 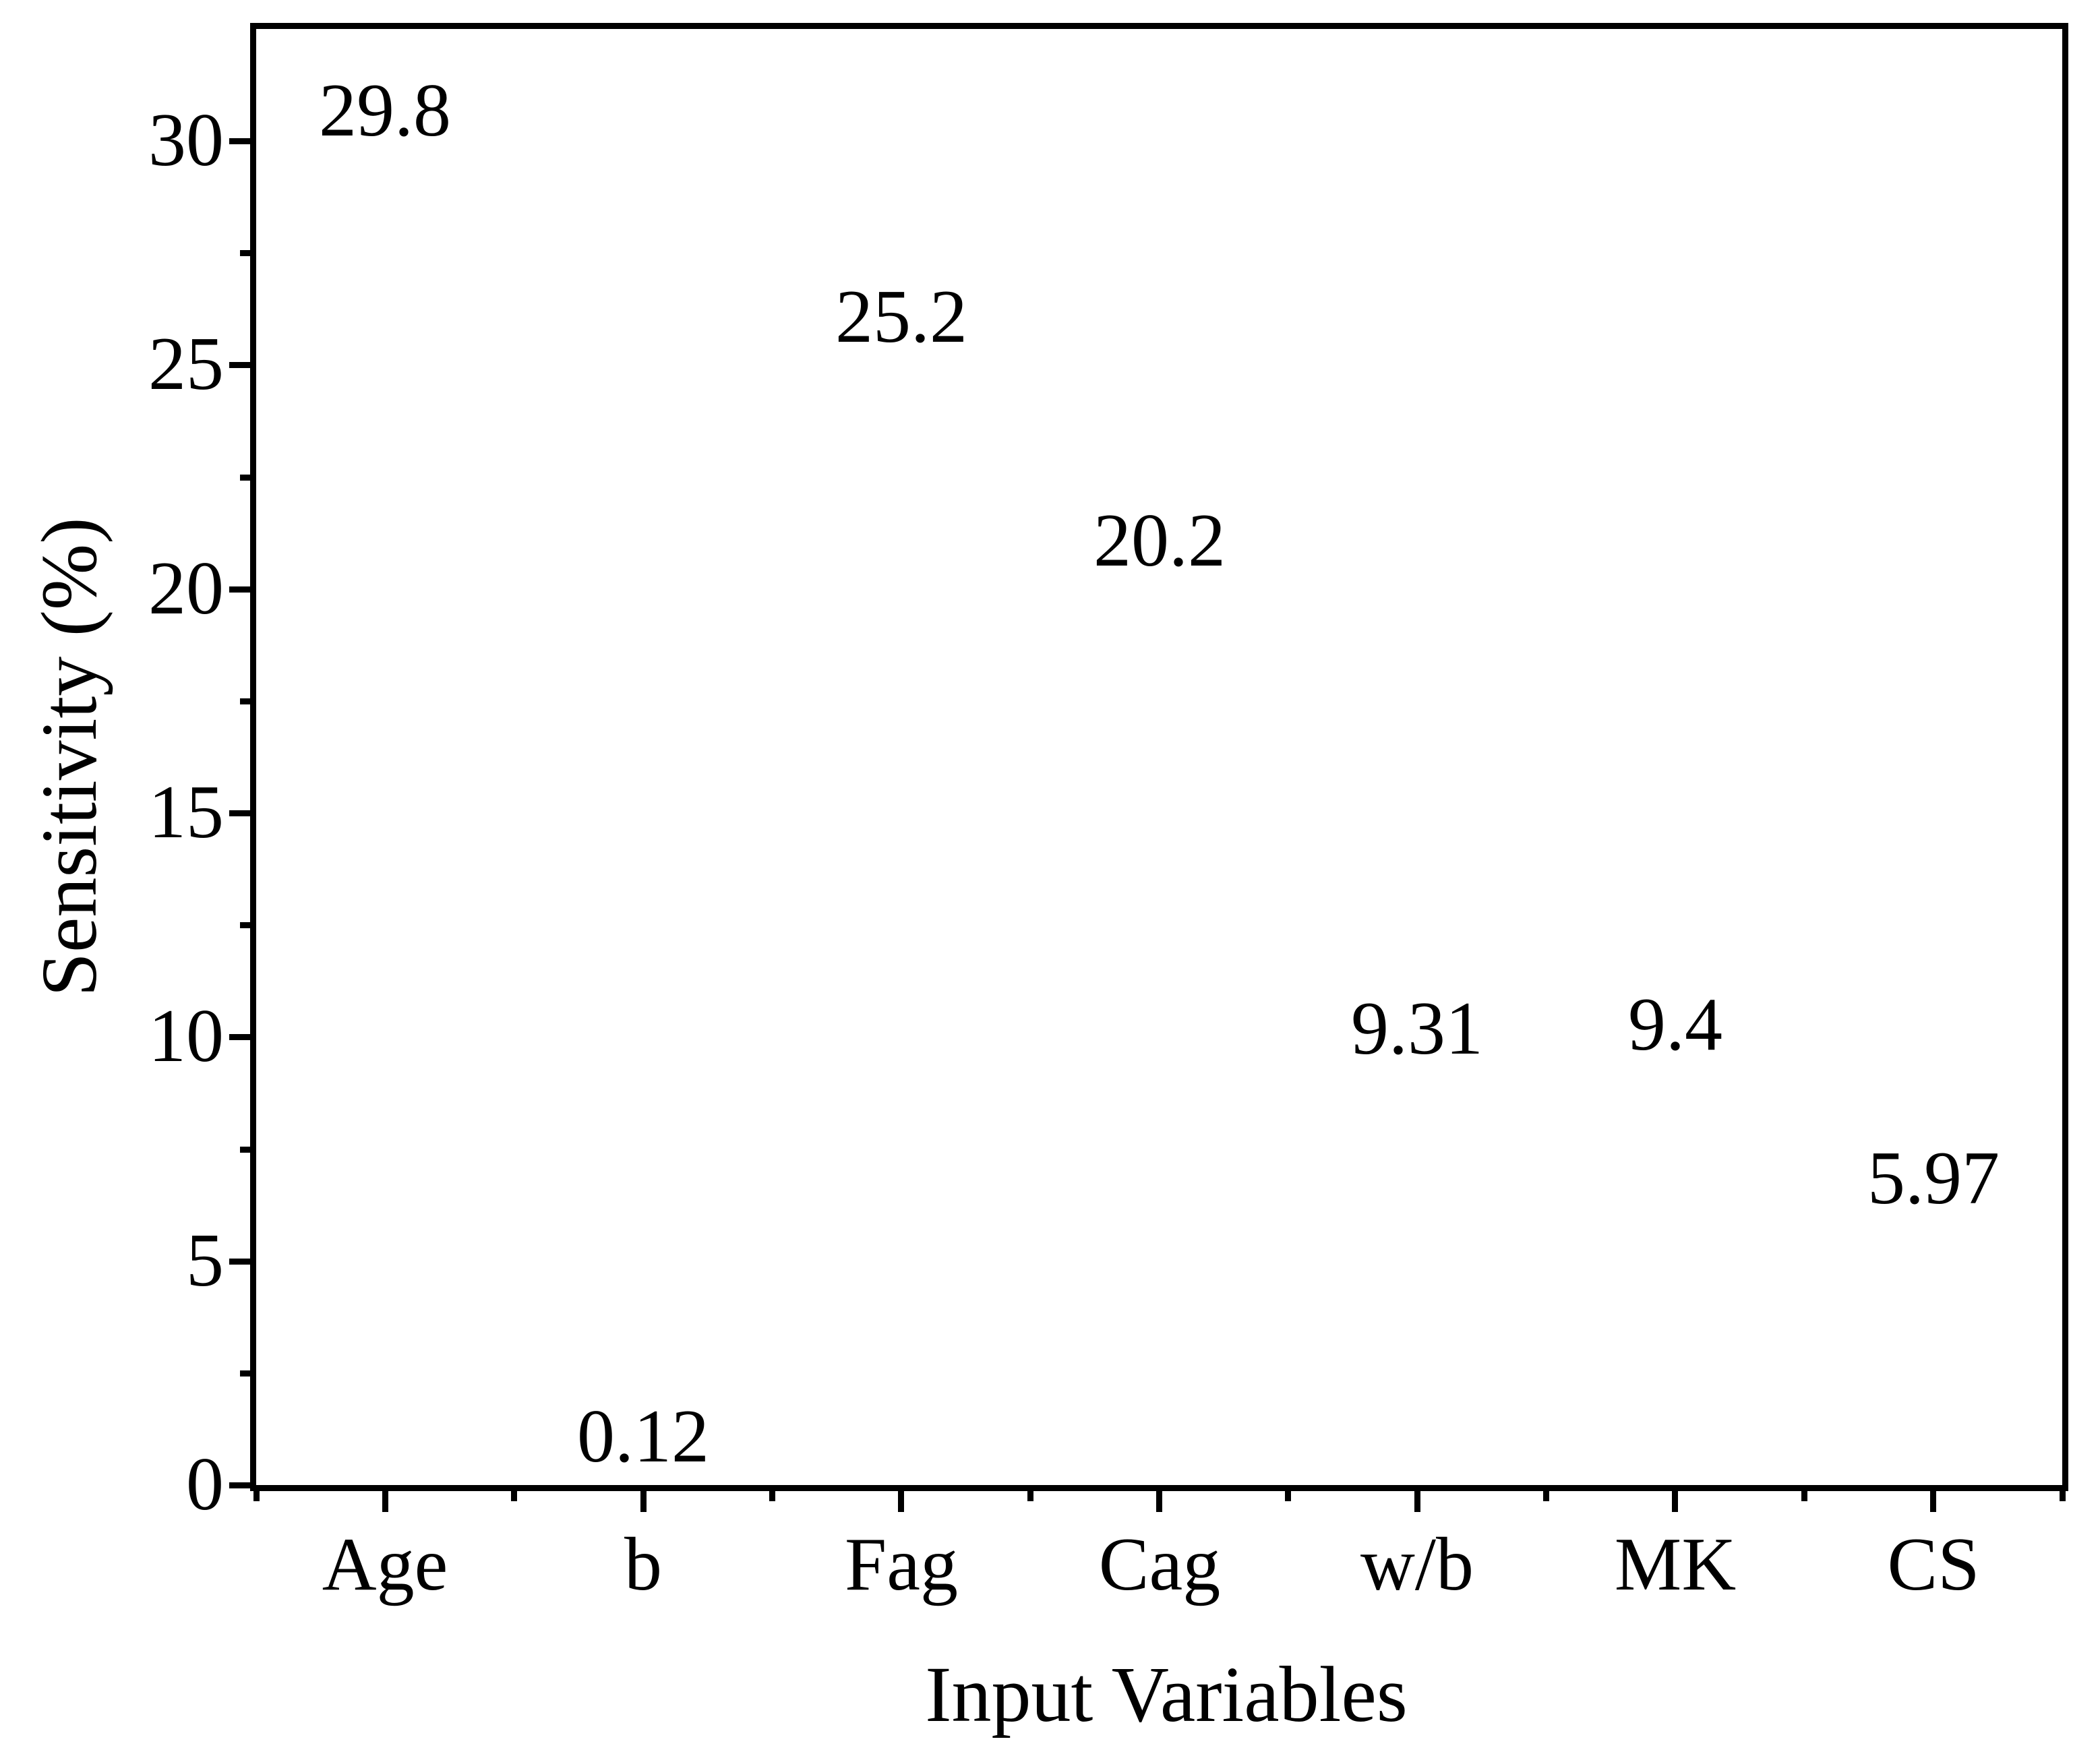 What do you see at coordinates (69, 757) in the screenshot?
I see `y-axis-title: Sensitivity (%)` at bounding box center [69, 757].